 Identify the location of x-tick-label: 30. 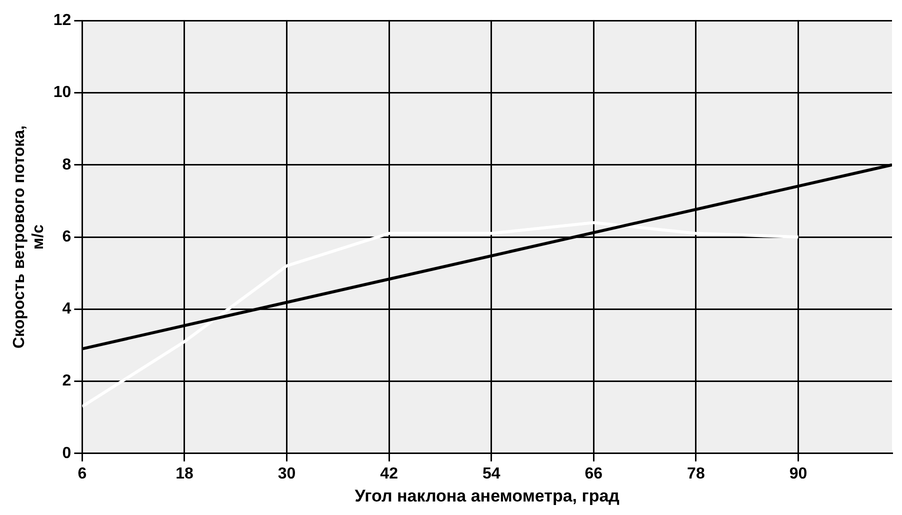
(287, 473).